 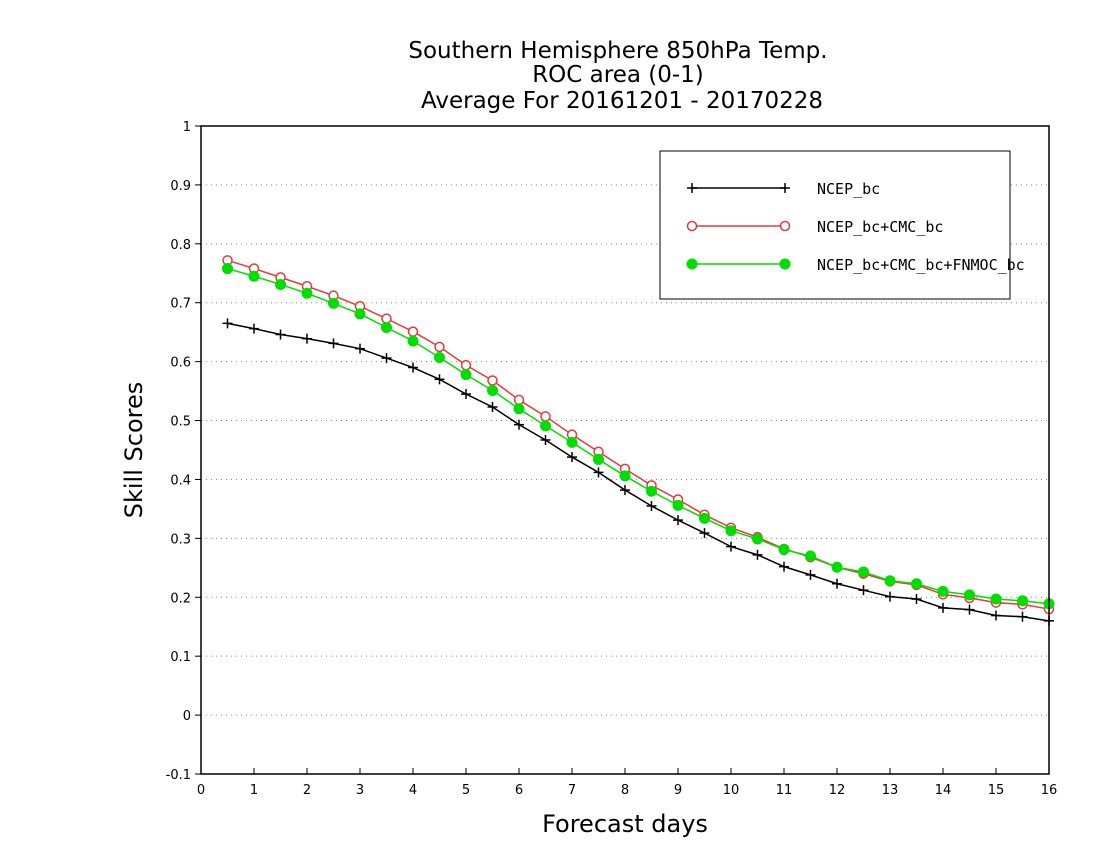 What do you see at coordinates (180, 186) in the screenshot?
I see `y-tick-label: 0.9` at bounding box center [180, 186].